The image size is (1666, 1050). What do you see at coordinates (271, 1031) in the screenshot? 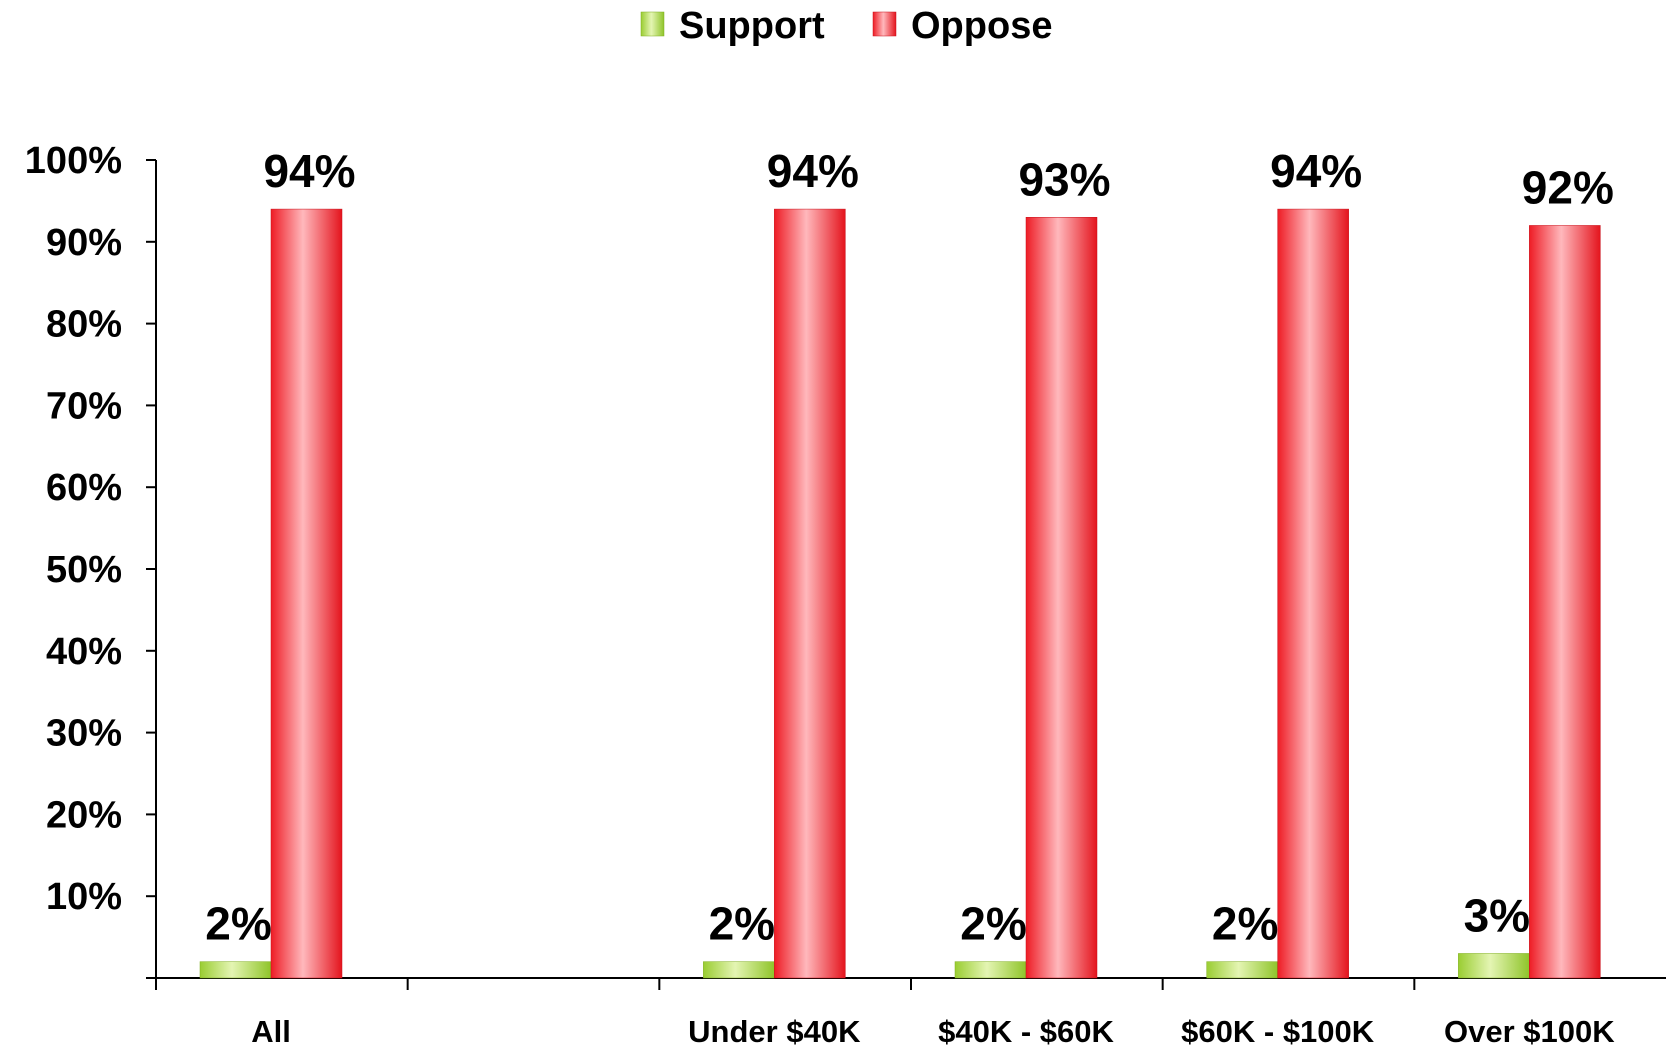
I see `category-label: All` at bounding box center [271, 1031].